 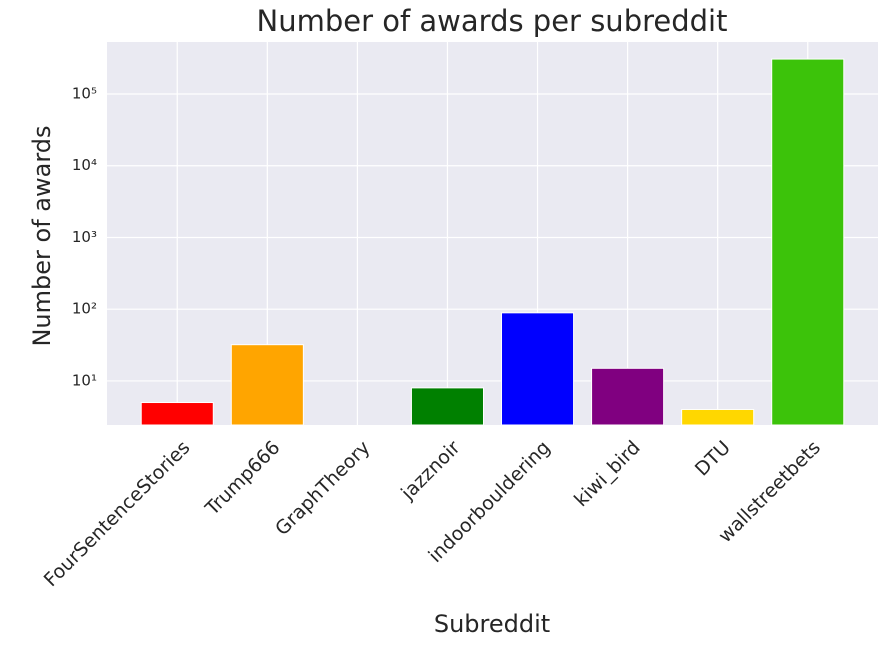 I want to click on x-tick-label: GraphTheory, so click(x=322, y=488).